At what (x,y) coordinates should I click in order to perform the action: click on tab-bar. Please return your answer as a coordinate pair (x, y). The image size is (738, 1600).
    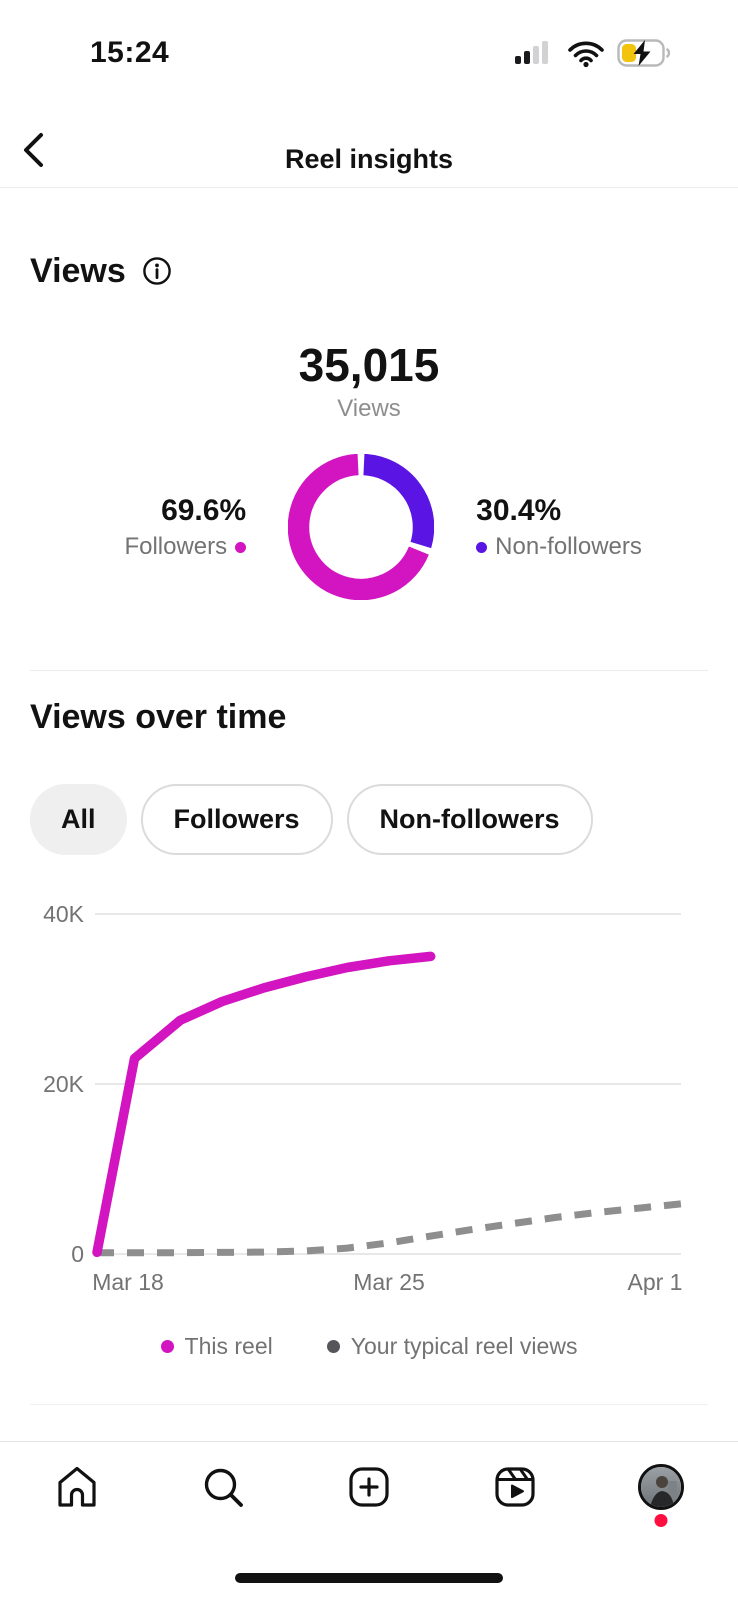
    Looking at the image, I should click on (369, 1484).